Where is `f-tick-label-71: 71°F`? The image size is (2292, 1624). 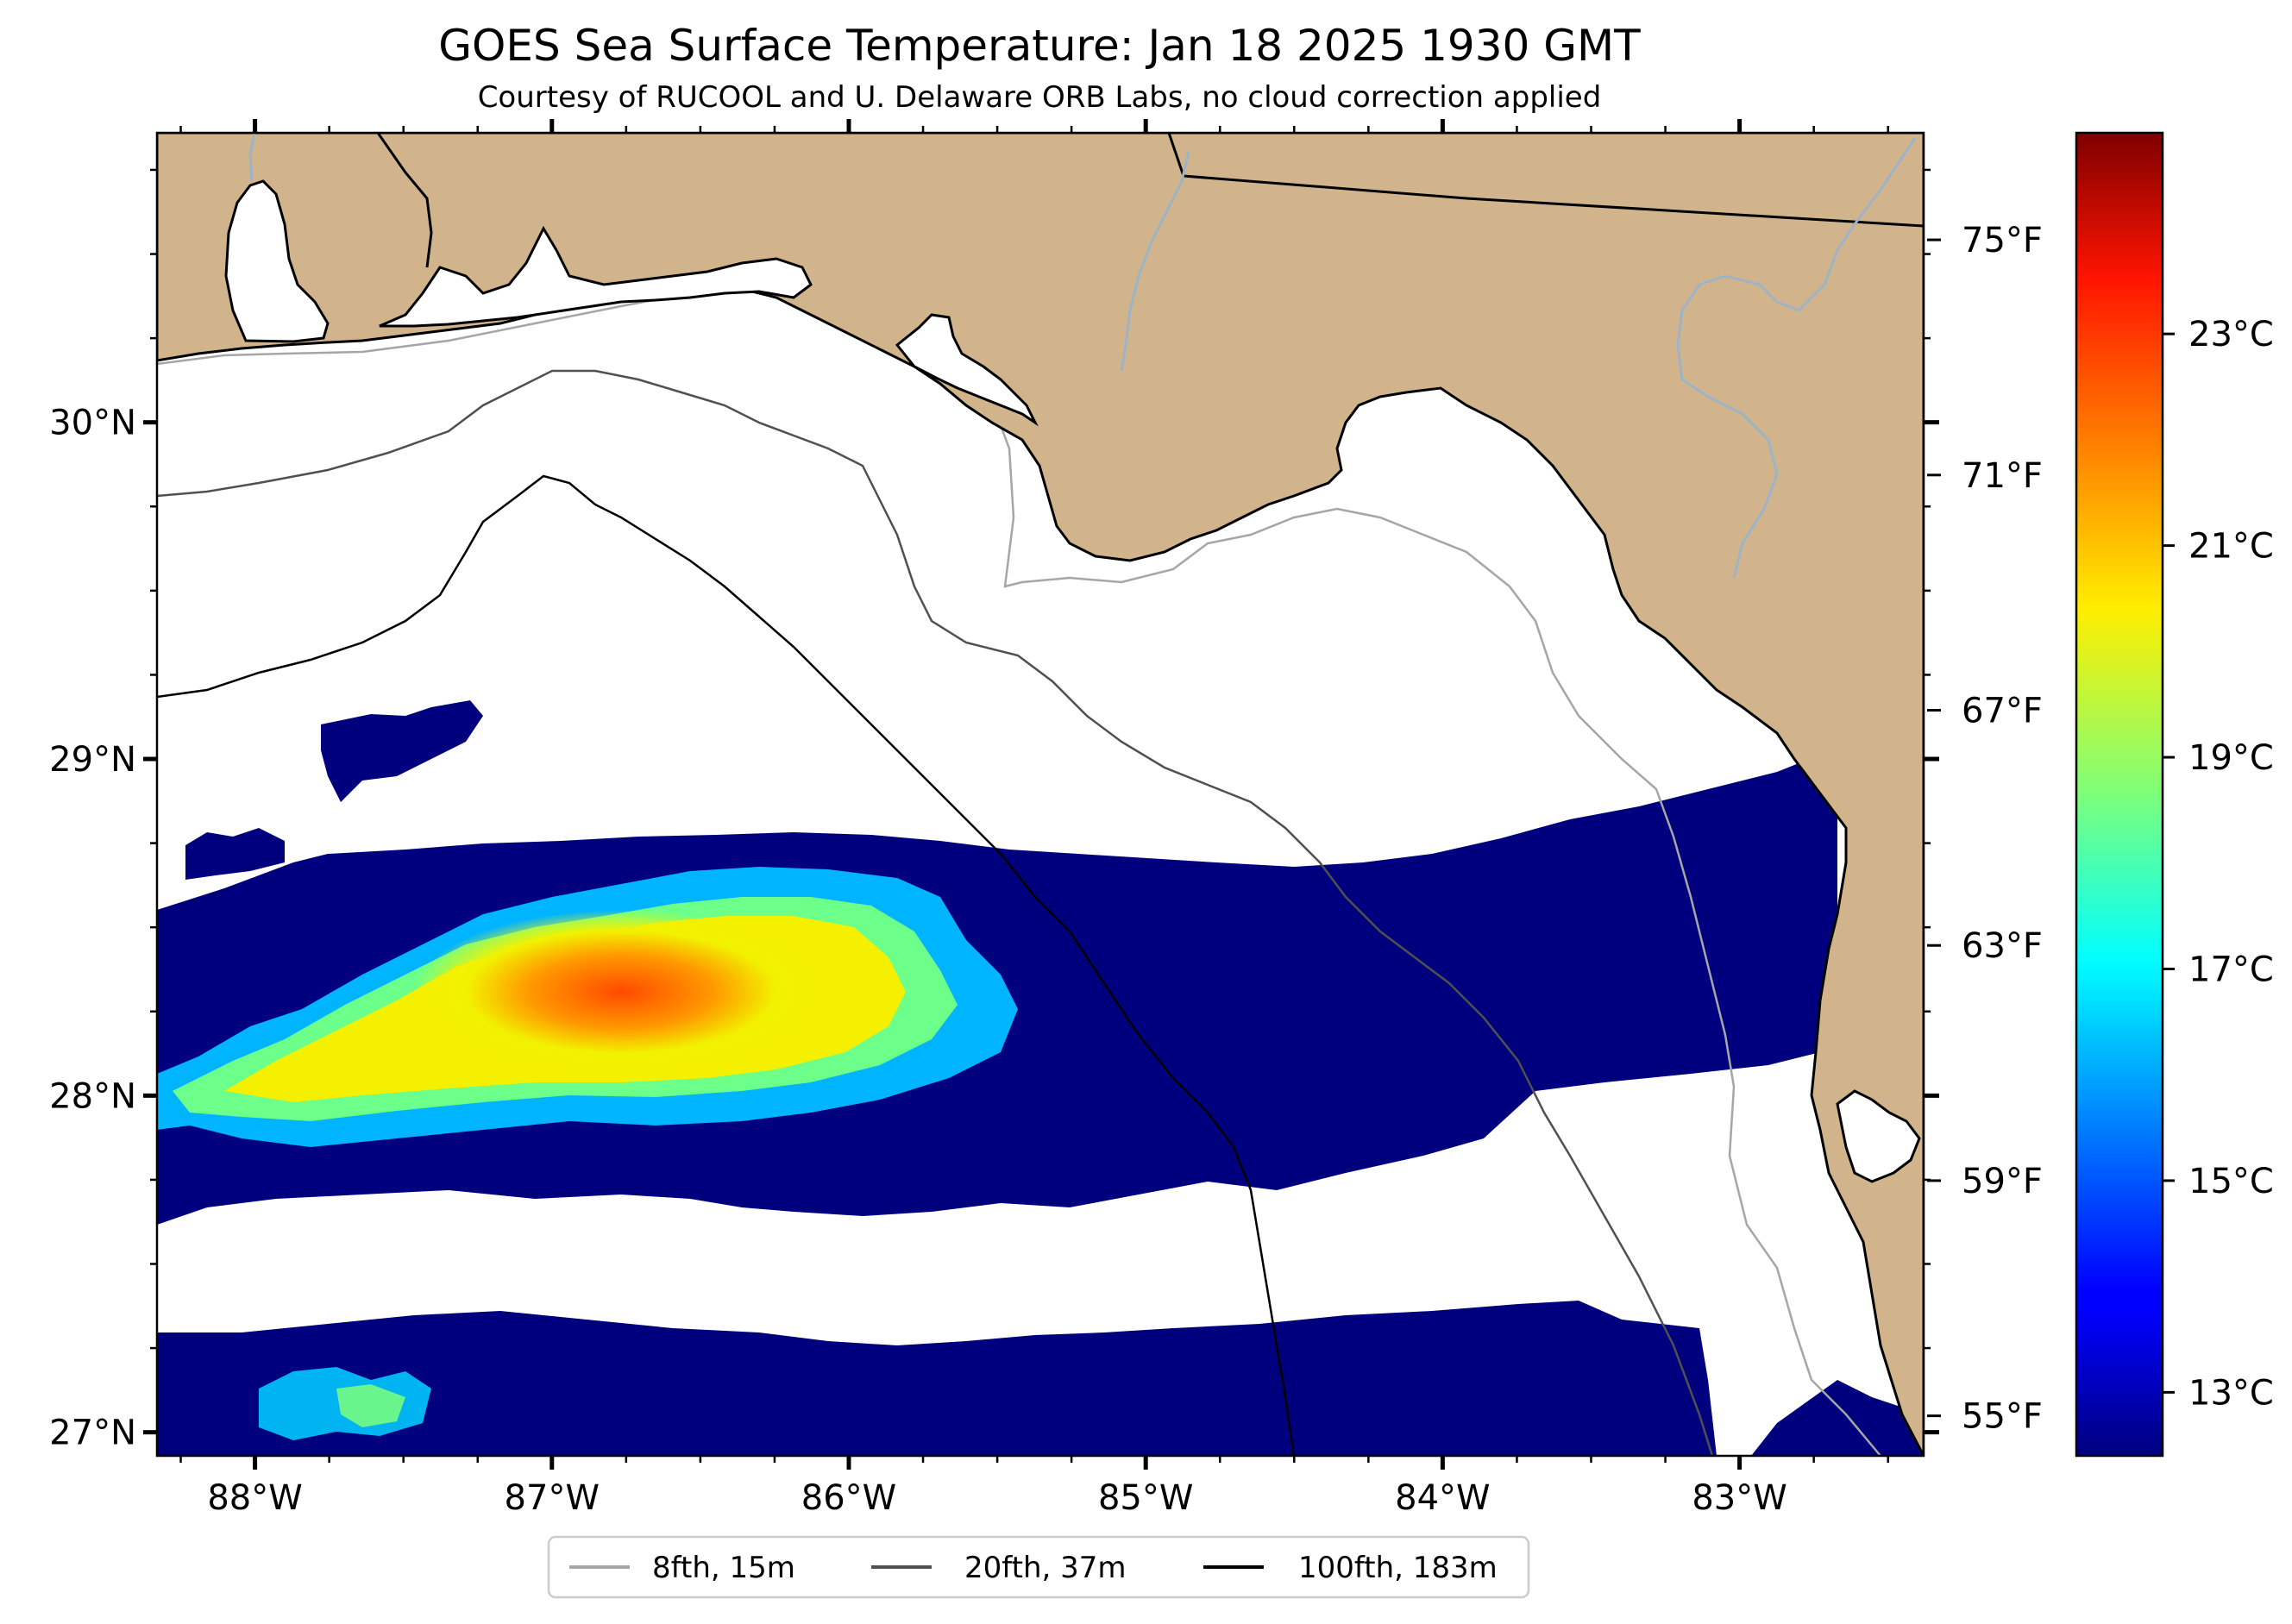
f-tick-label-71: 71°F is located at coordinates (2003, 476).